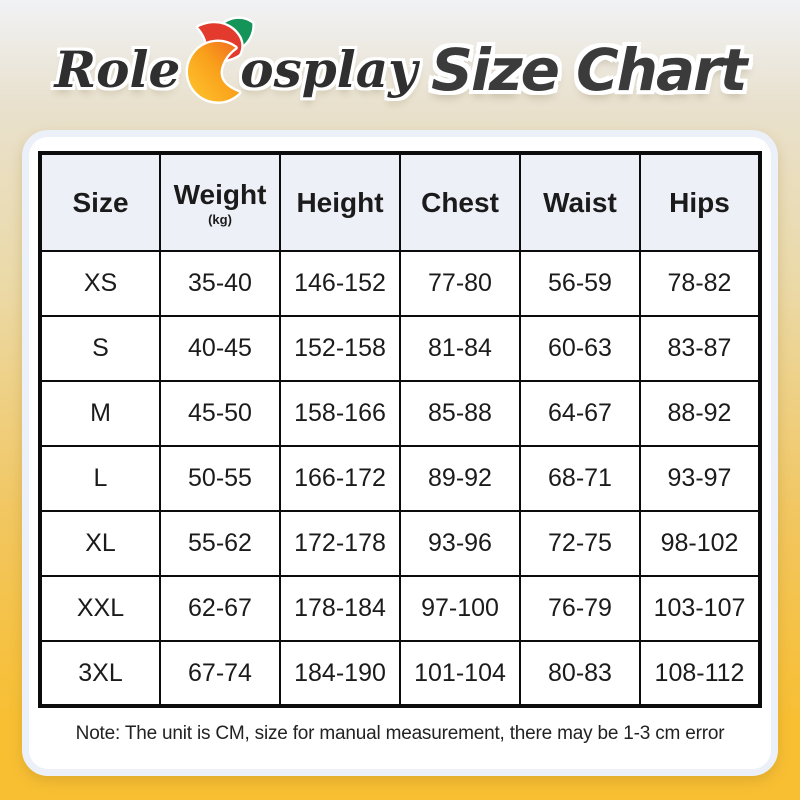 The image size is (800, 800). I want to click on cell-size: XS, so click(100, 283).